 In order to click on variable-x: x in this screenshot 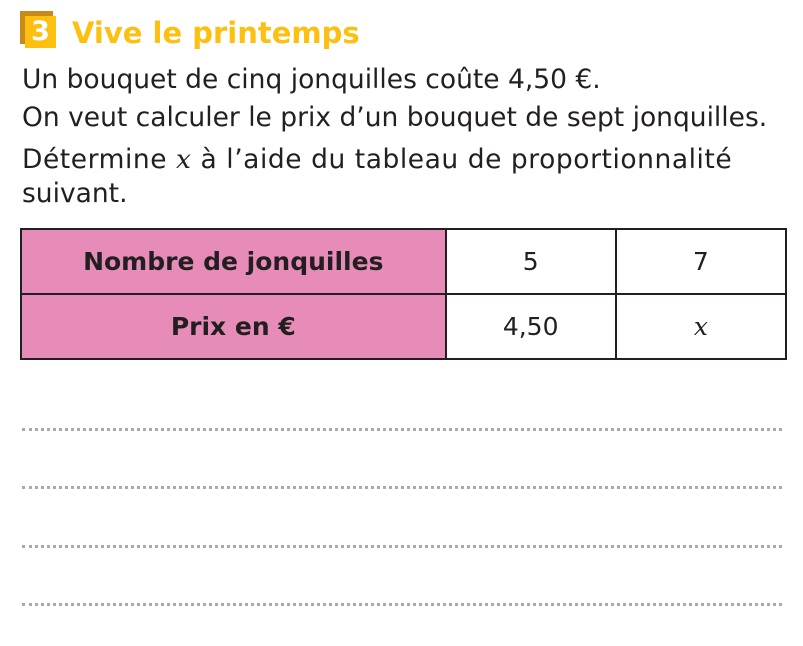, I will do `click(184, 159)`.